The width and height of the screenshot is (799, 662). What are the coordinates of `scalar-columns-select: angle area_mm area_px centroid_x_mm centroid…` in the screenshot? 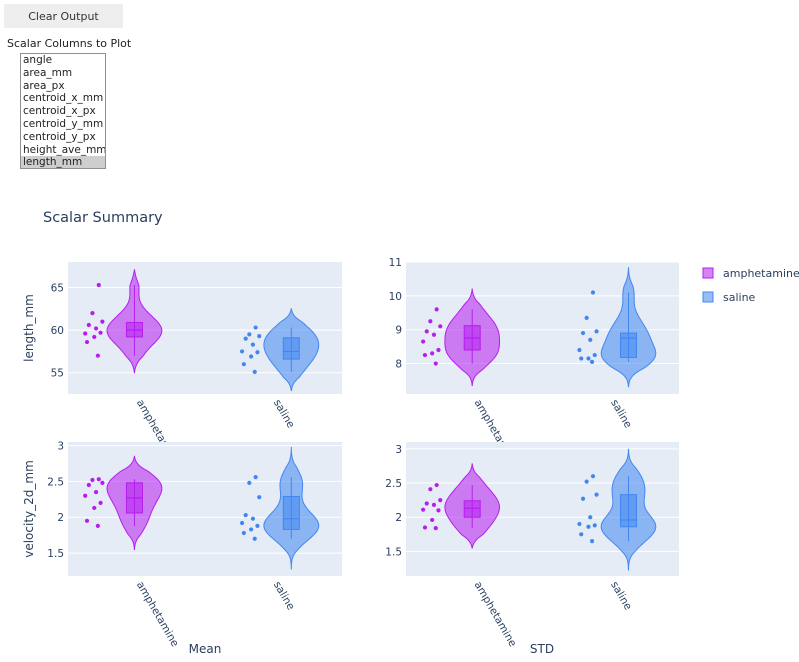 It's located at (63, 111).